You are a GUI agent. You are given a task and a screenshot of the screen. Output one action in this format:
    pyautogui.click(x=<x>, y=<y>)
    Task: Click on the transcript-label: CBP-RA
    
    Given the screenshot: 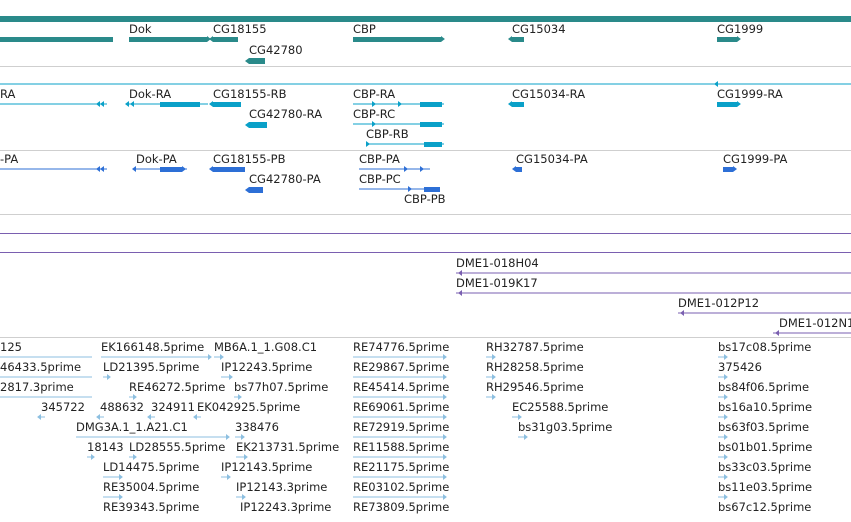 What is the action you would take?
    pyautogui.click(x=374, y=94)
    